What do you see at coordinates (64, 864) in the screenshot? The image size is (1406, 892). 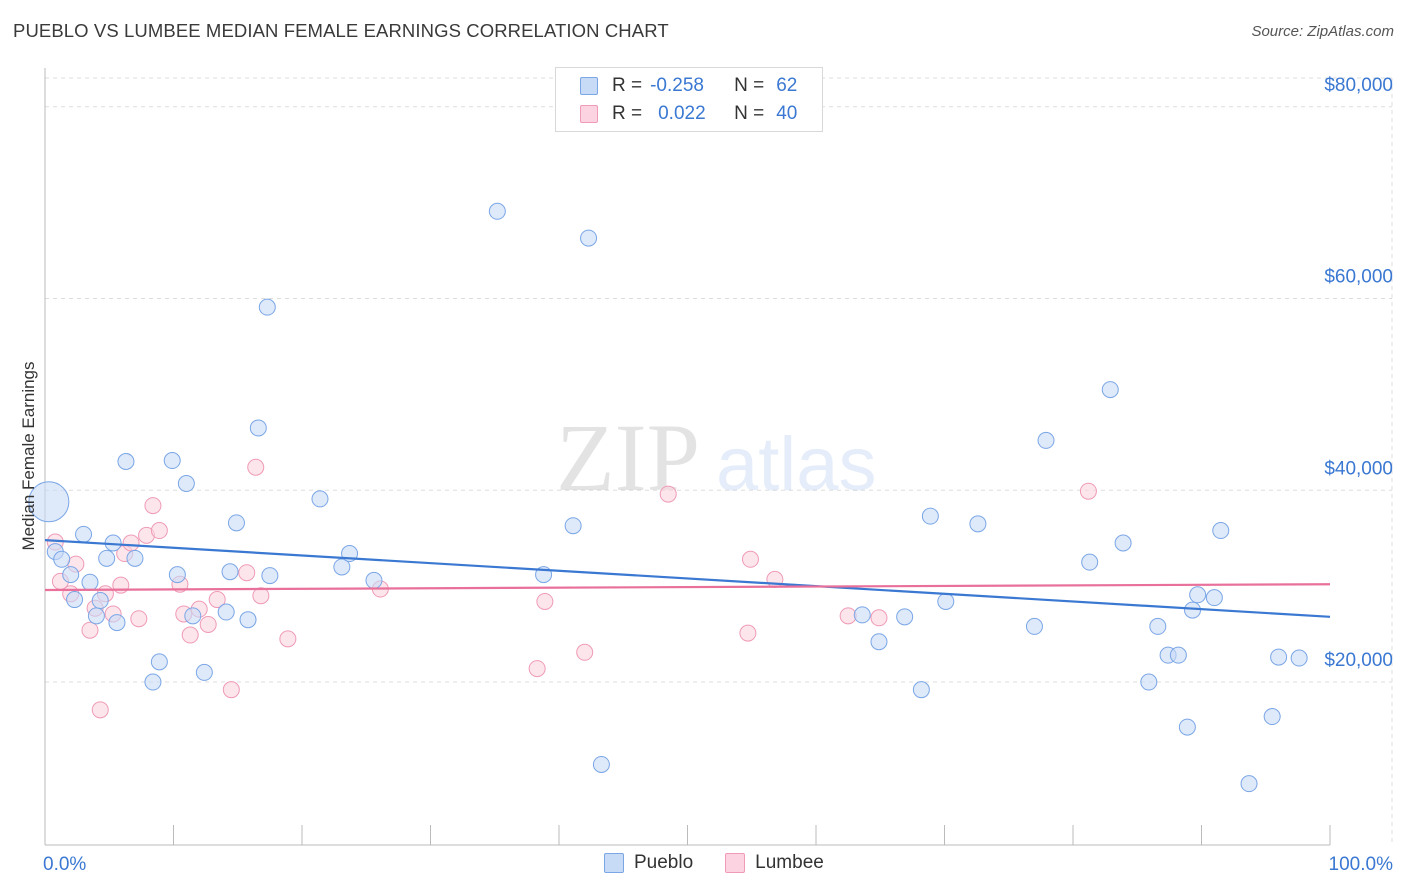 I see `x-tick-label: 0.0%` at bounding box center [64, 864].